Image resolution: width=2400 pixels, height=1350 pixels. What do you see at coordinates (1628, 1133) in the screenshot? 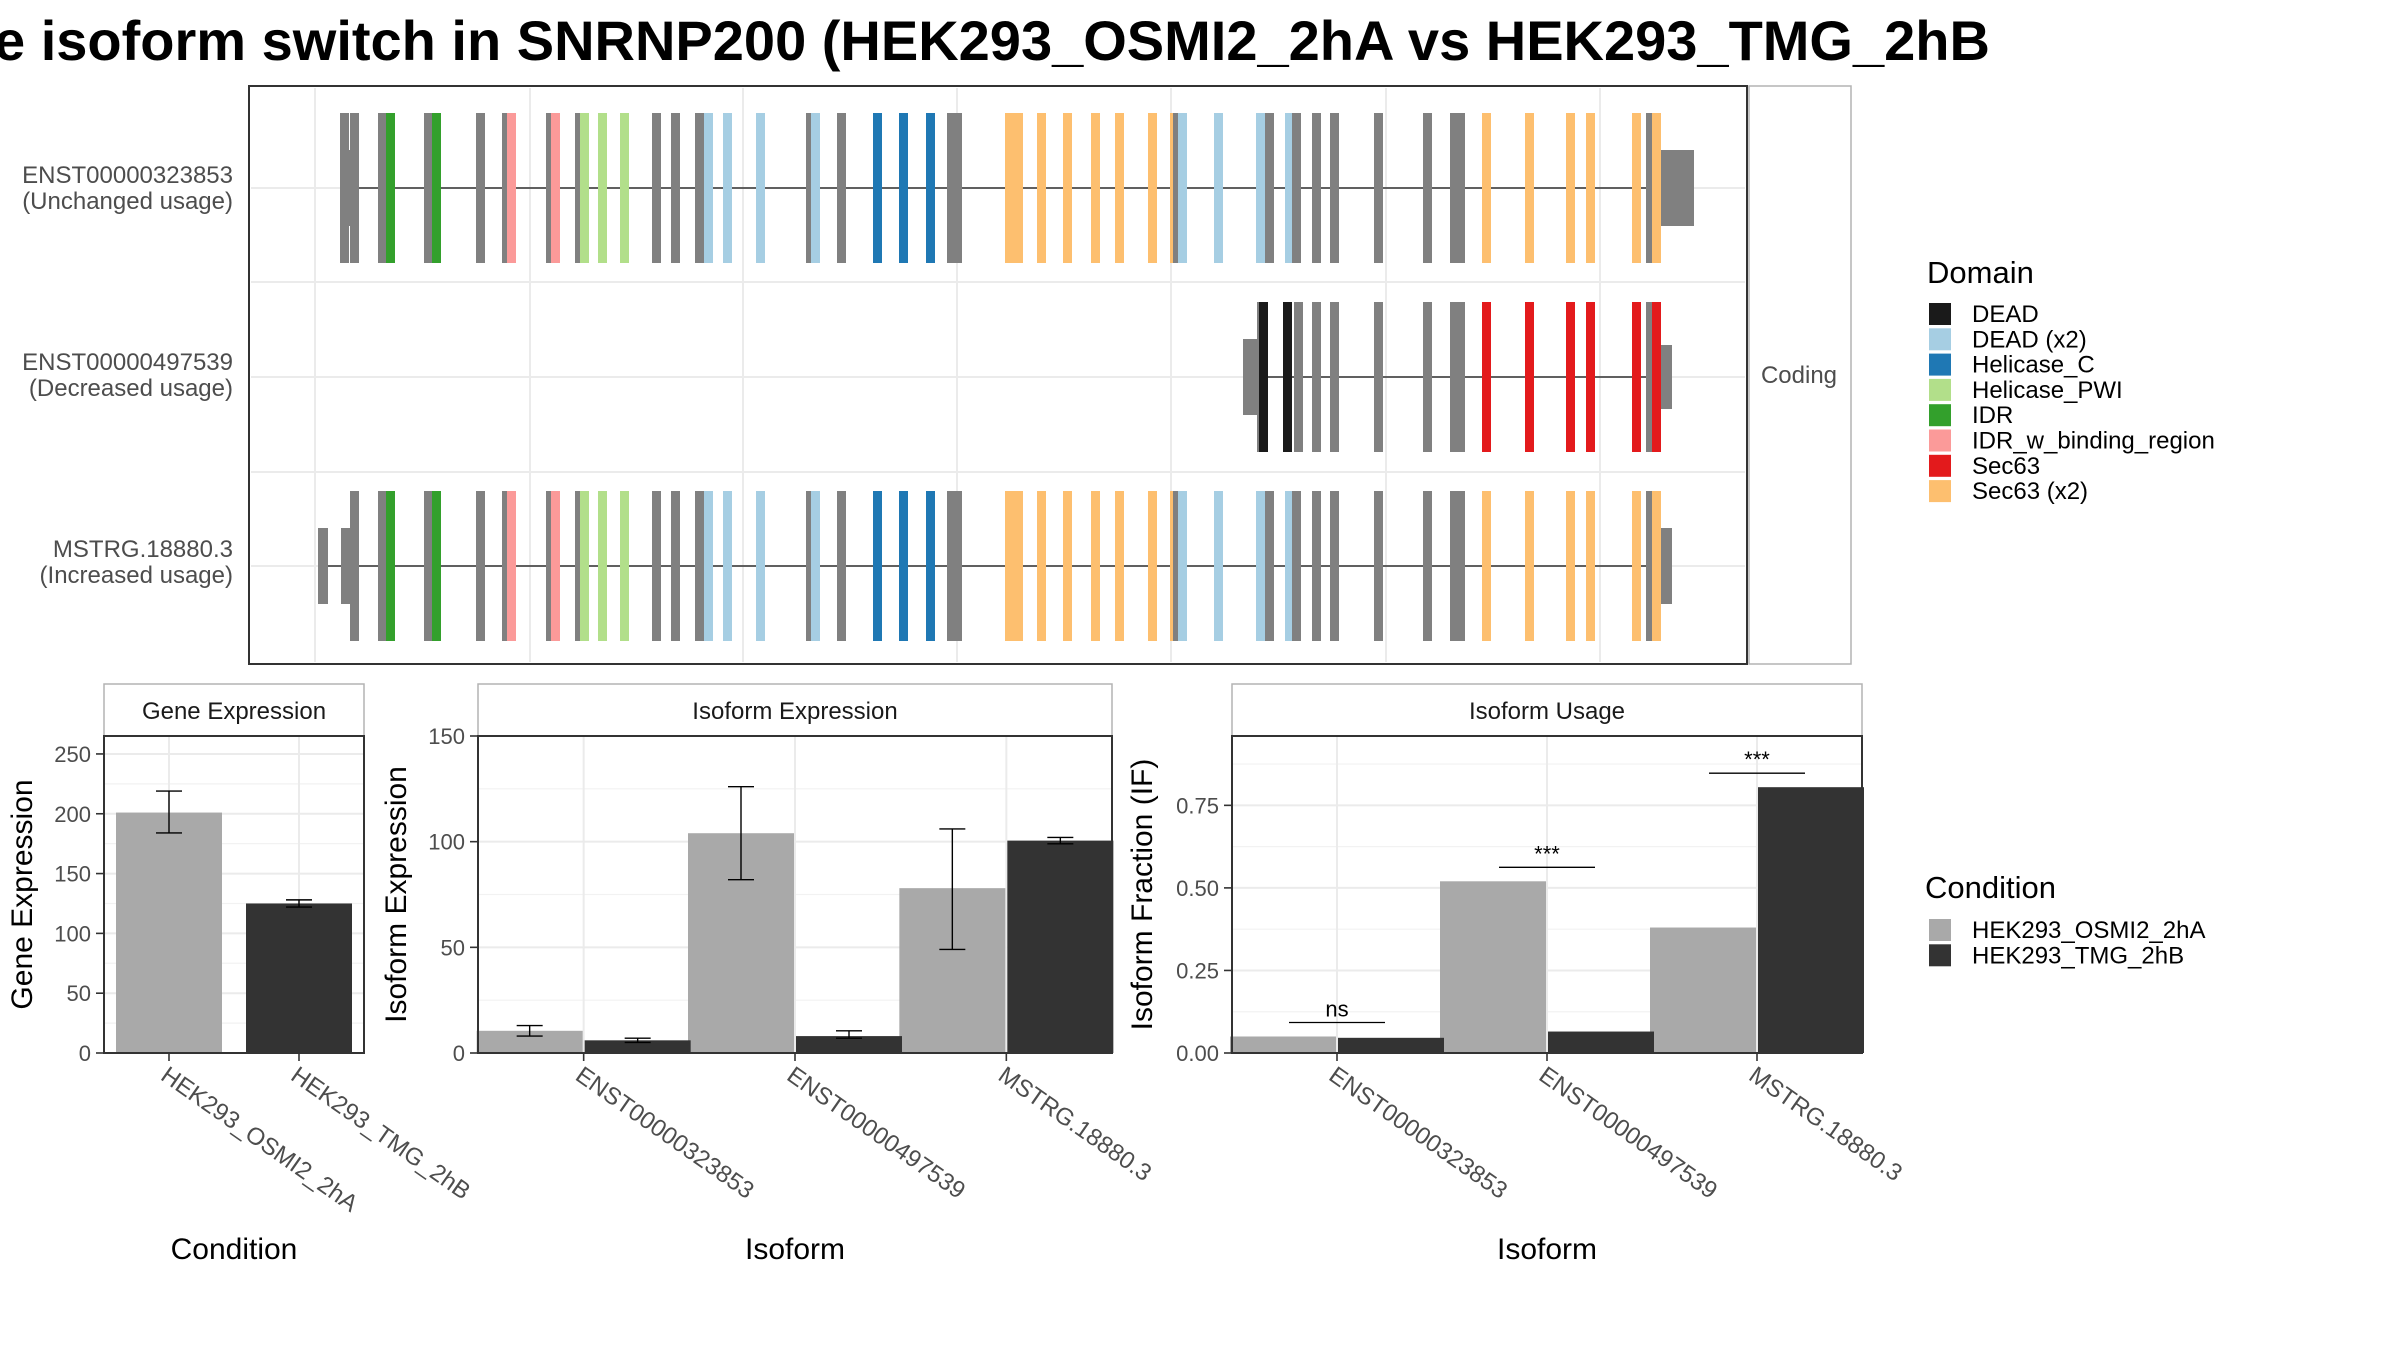
I see `x-tick-label: ENST00000497539` at bounding box center [1628, 1133].